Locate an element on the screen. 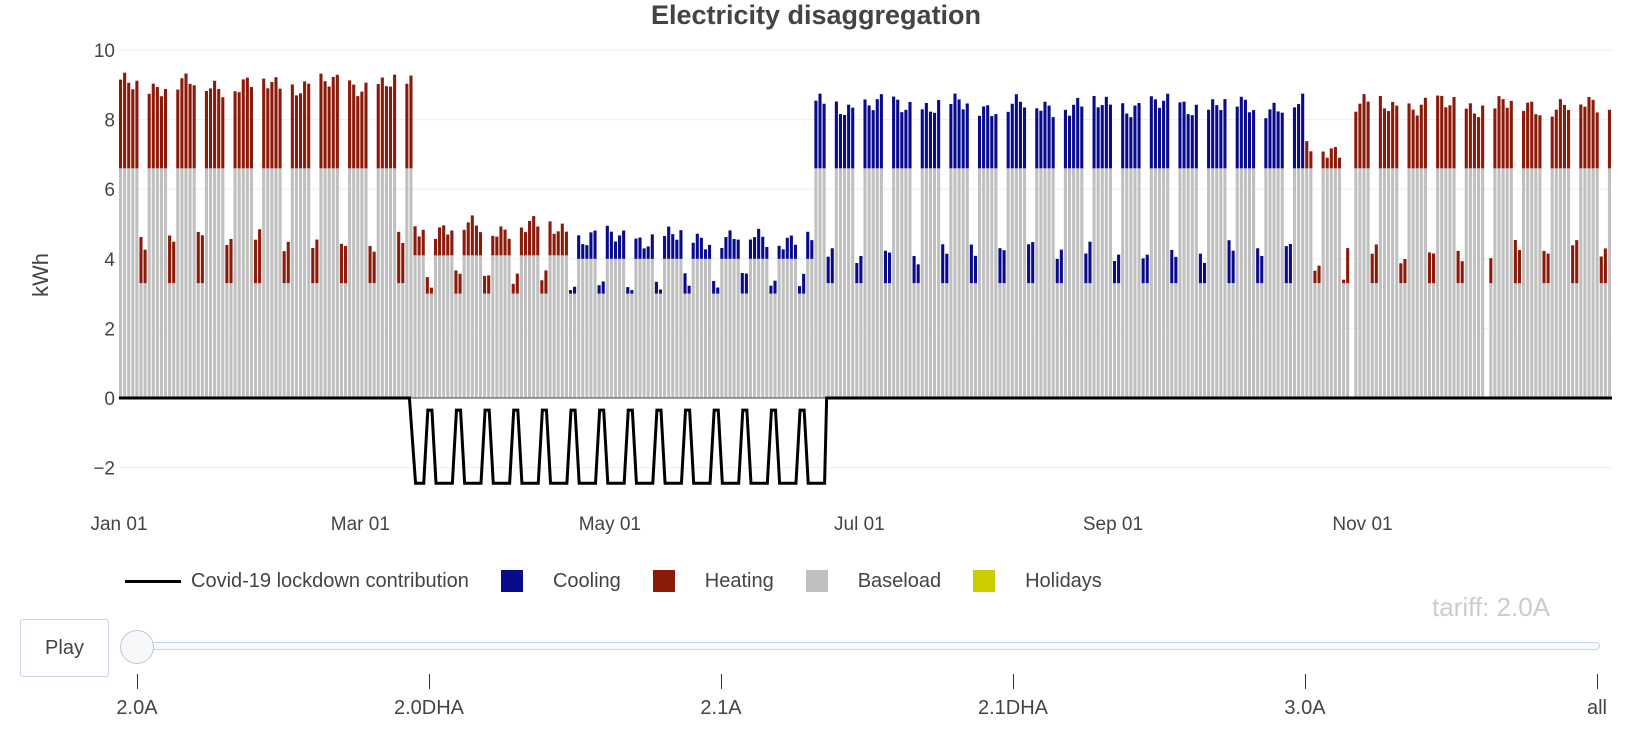 The height and width of the screenshot is (732, 1632). play-button: Play is located at coordinates (64, 648).